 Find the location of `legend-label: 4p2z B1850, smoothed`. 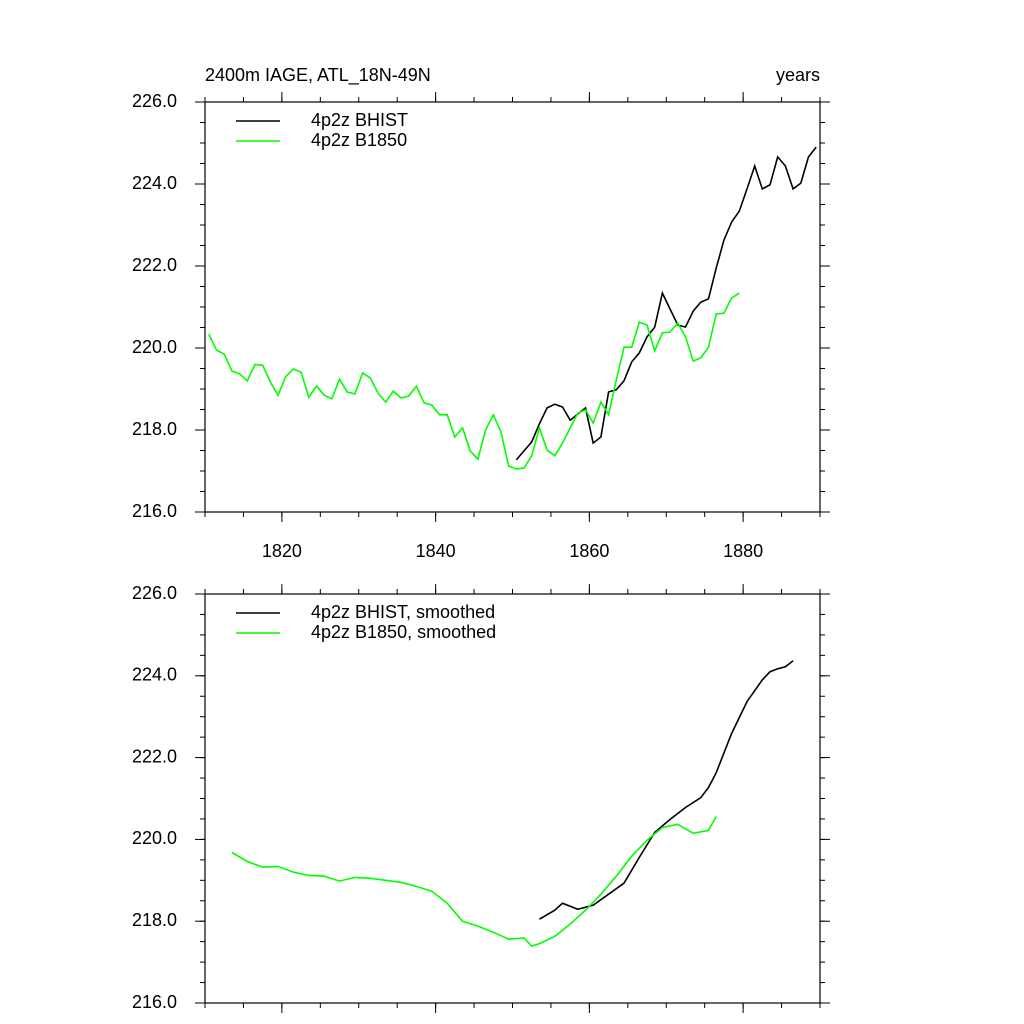

legend-label: 4p2z B1850, smoothed is located at coordinates (403, 632).